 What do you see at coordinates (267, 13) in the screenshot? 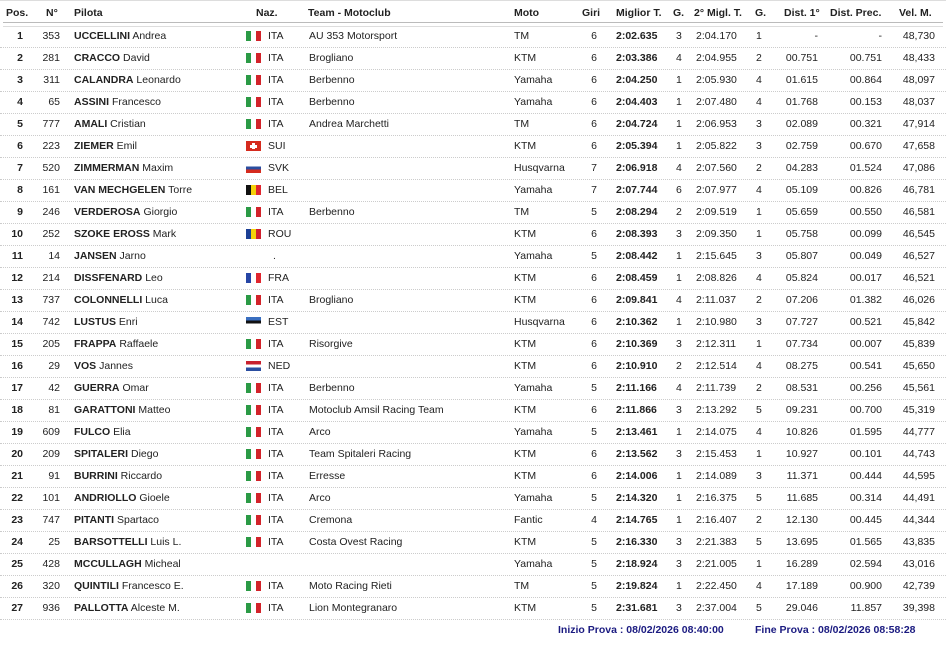
I see `header-naz: Naz.` at bounding box center [267, 13].